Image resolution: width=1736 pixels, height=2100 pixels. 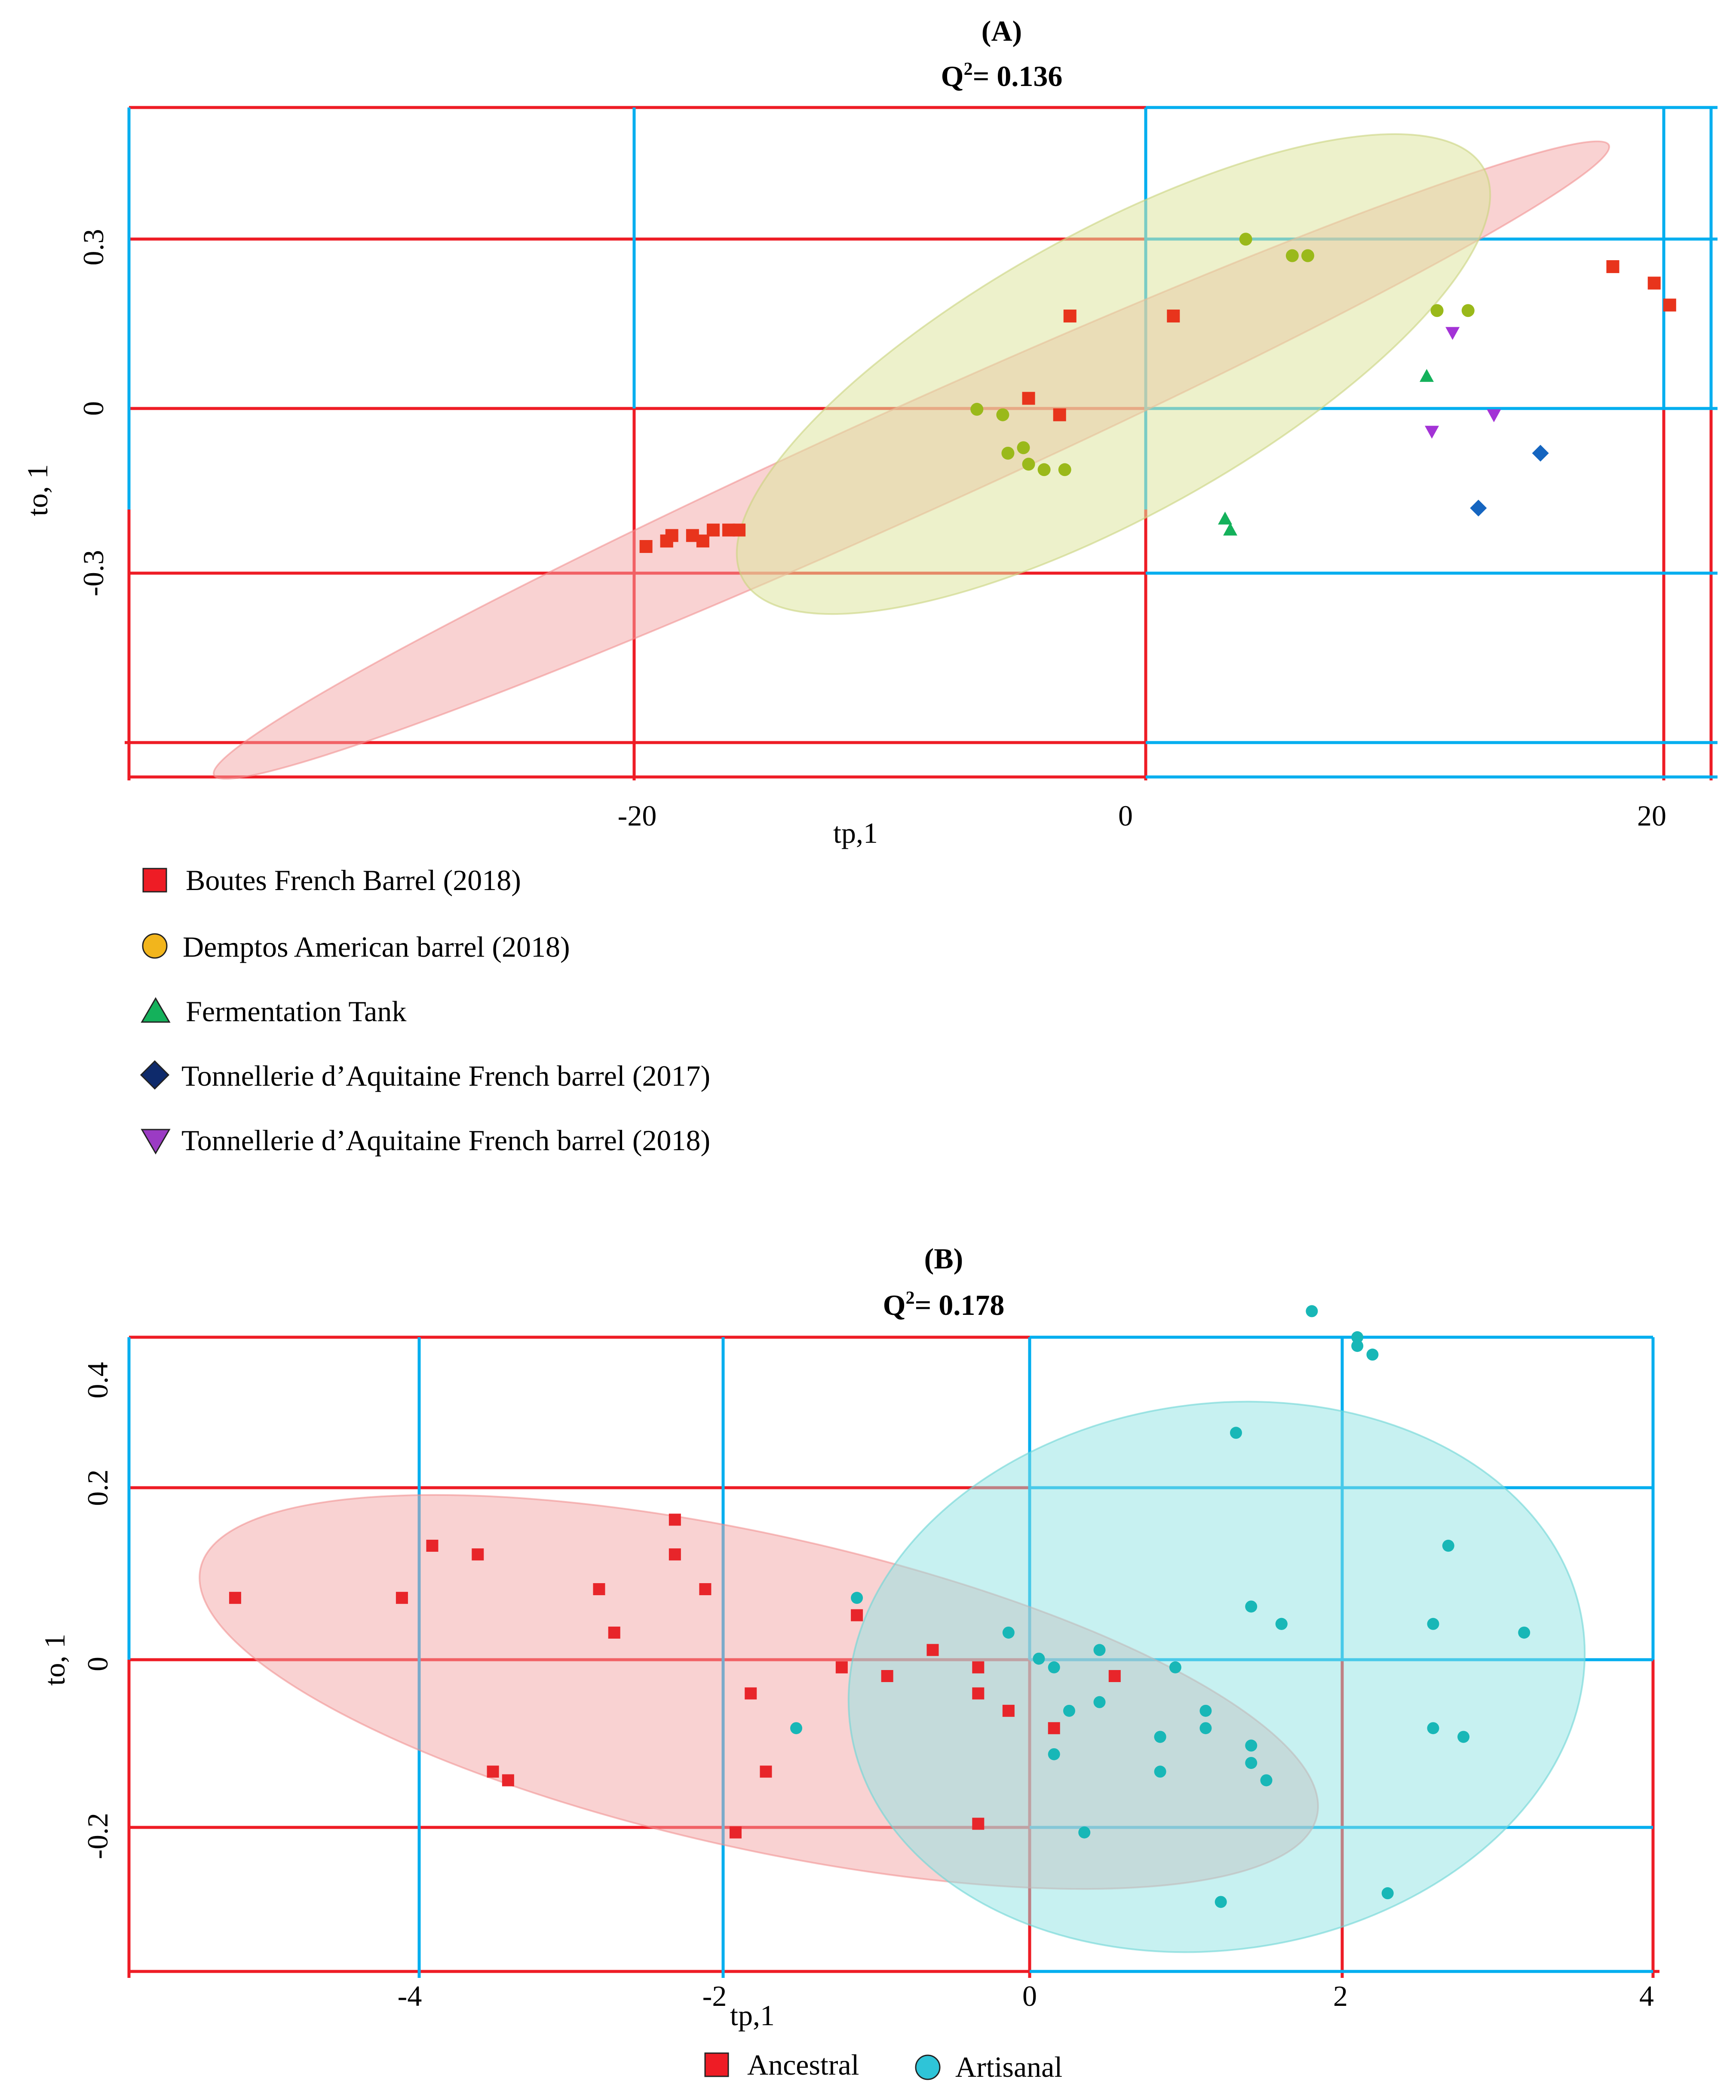 I want to click on panel-a-point-triangle-down, so click(x=1494, y=415).